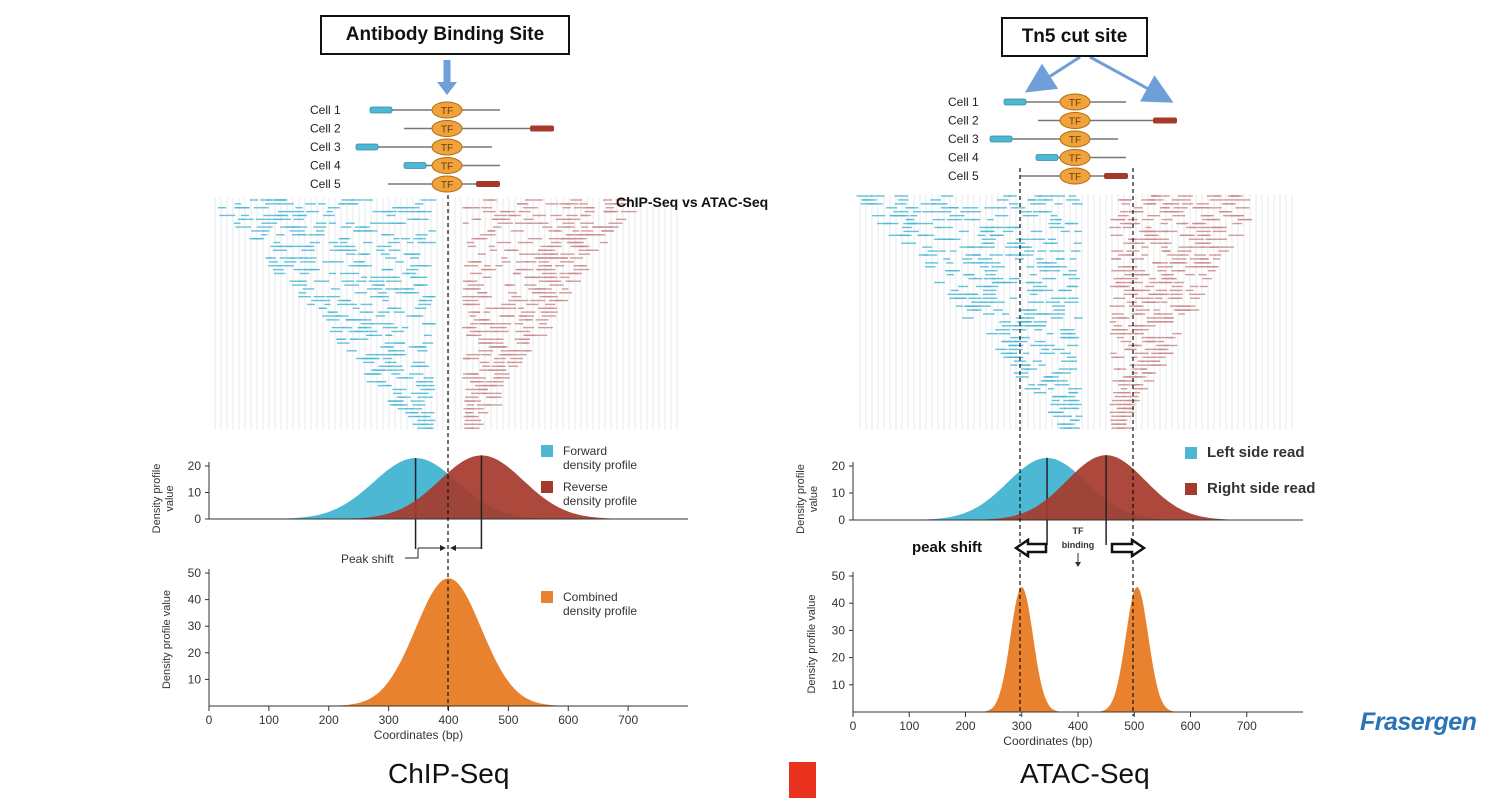 This screenshot has height=802, width=1510. Describe the element at coordinates (418, 735) in the screenshot. I see `x-axis-label: Coordinates (bp)` at that location.